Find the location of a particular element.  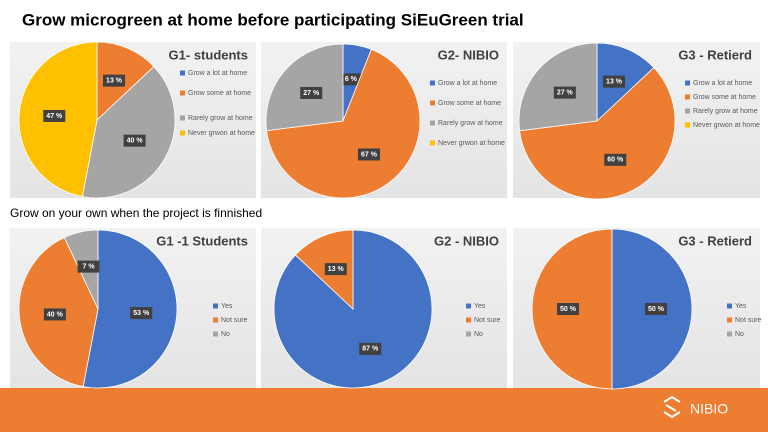

logo-text: NIBIO is located at coordinates (709, 409).